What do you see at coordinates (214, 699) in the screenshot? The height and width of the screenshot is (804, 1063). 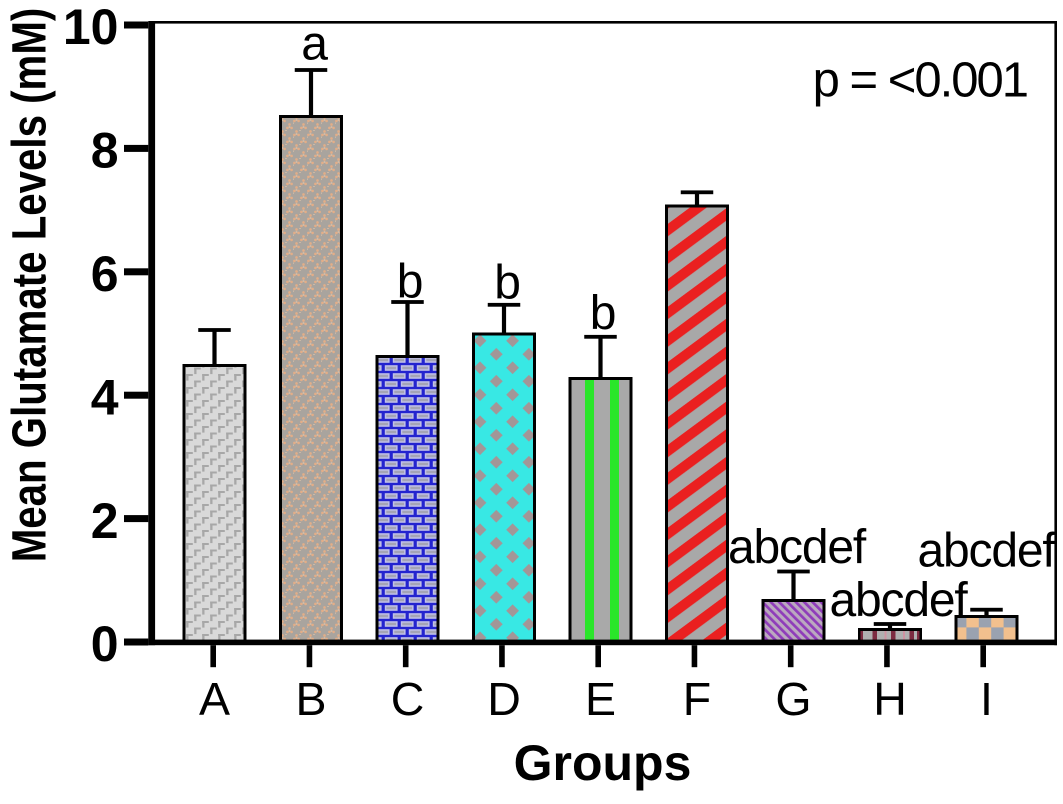 I see `svg-text: A` at bounding box center [214, 699].